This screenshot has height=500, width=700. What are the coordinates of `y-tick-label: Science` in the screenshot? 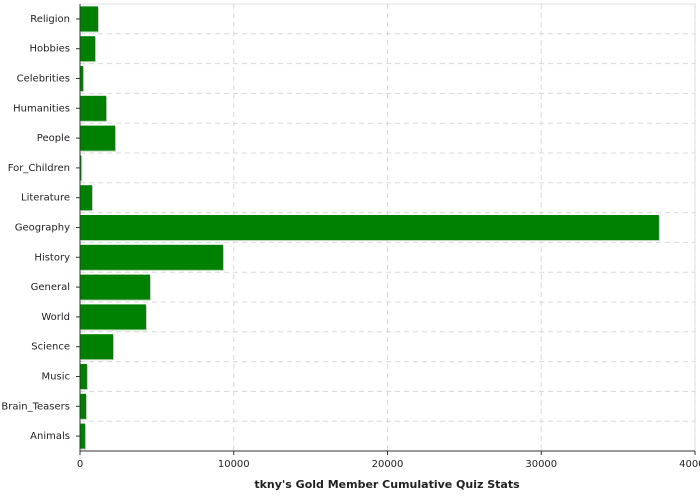 It's located at (50, 347).